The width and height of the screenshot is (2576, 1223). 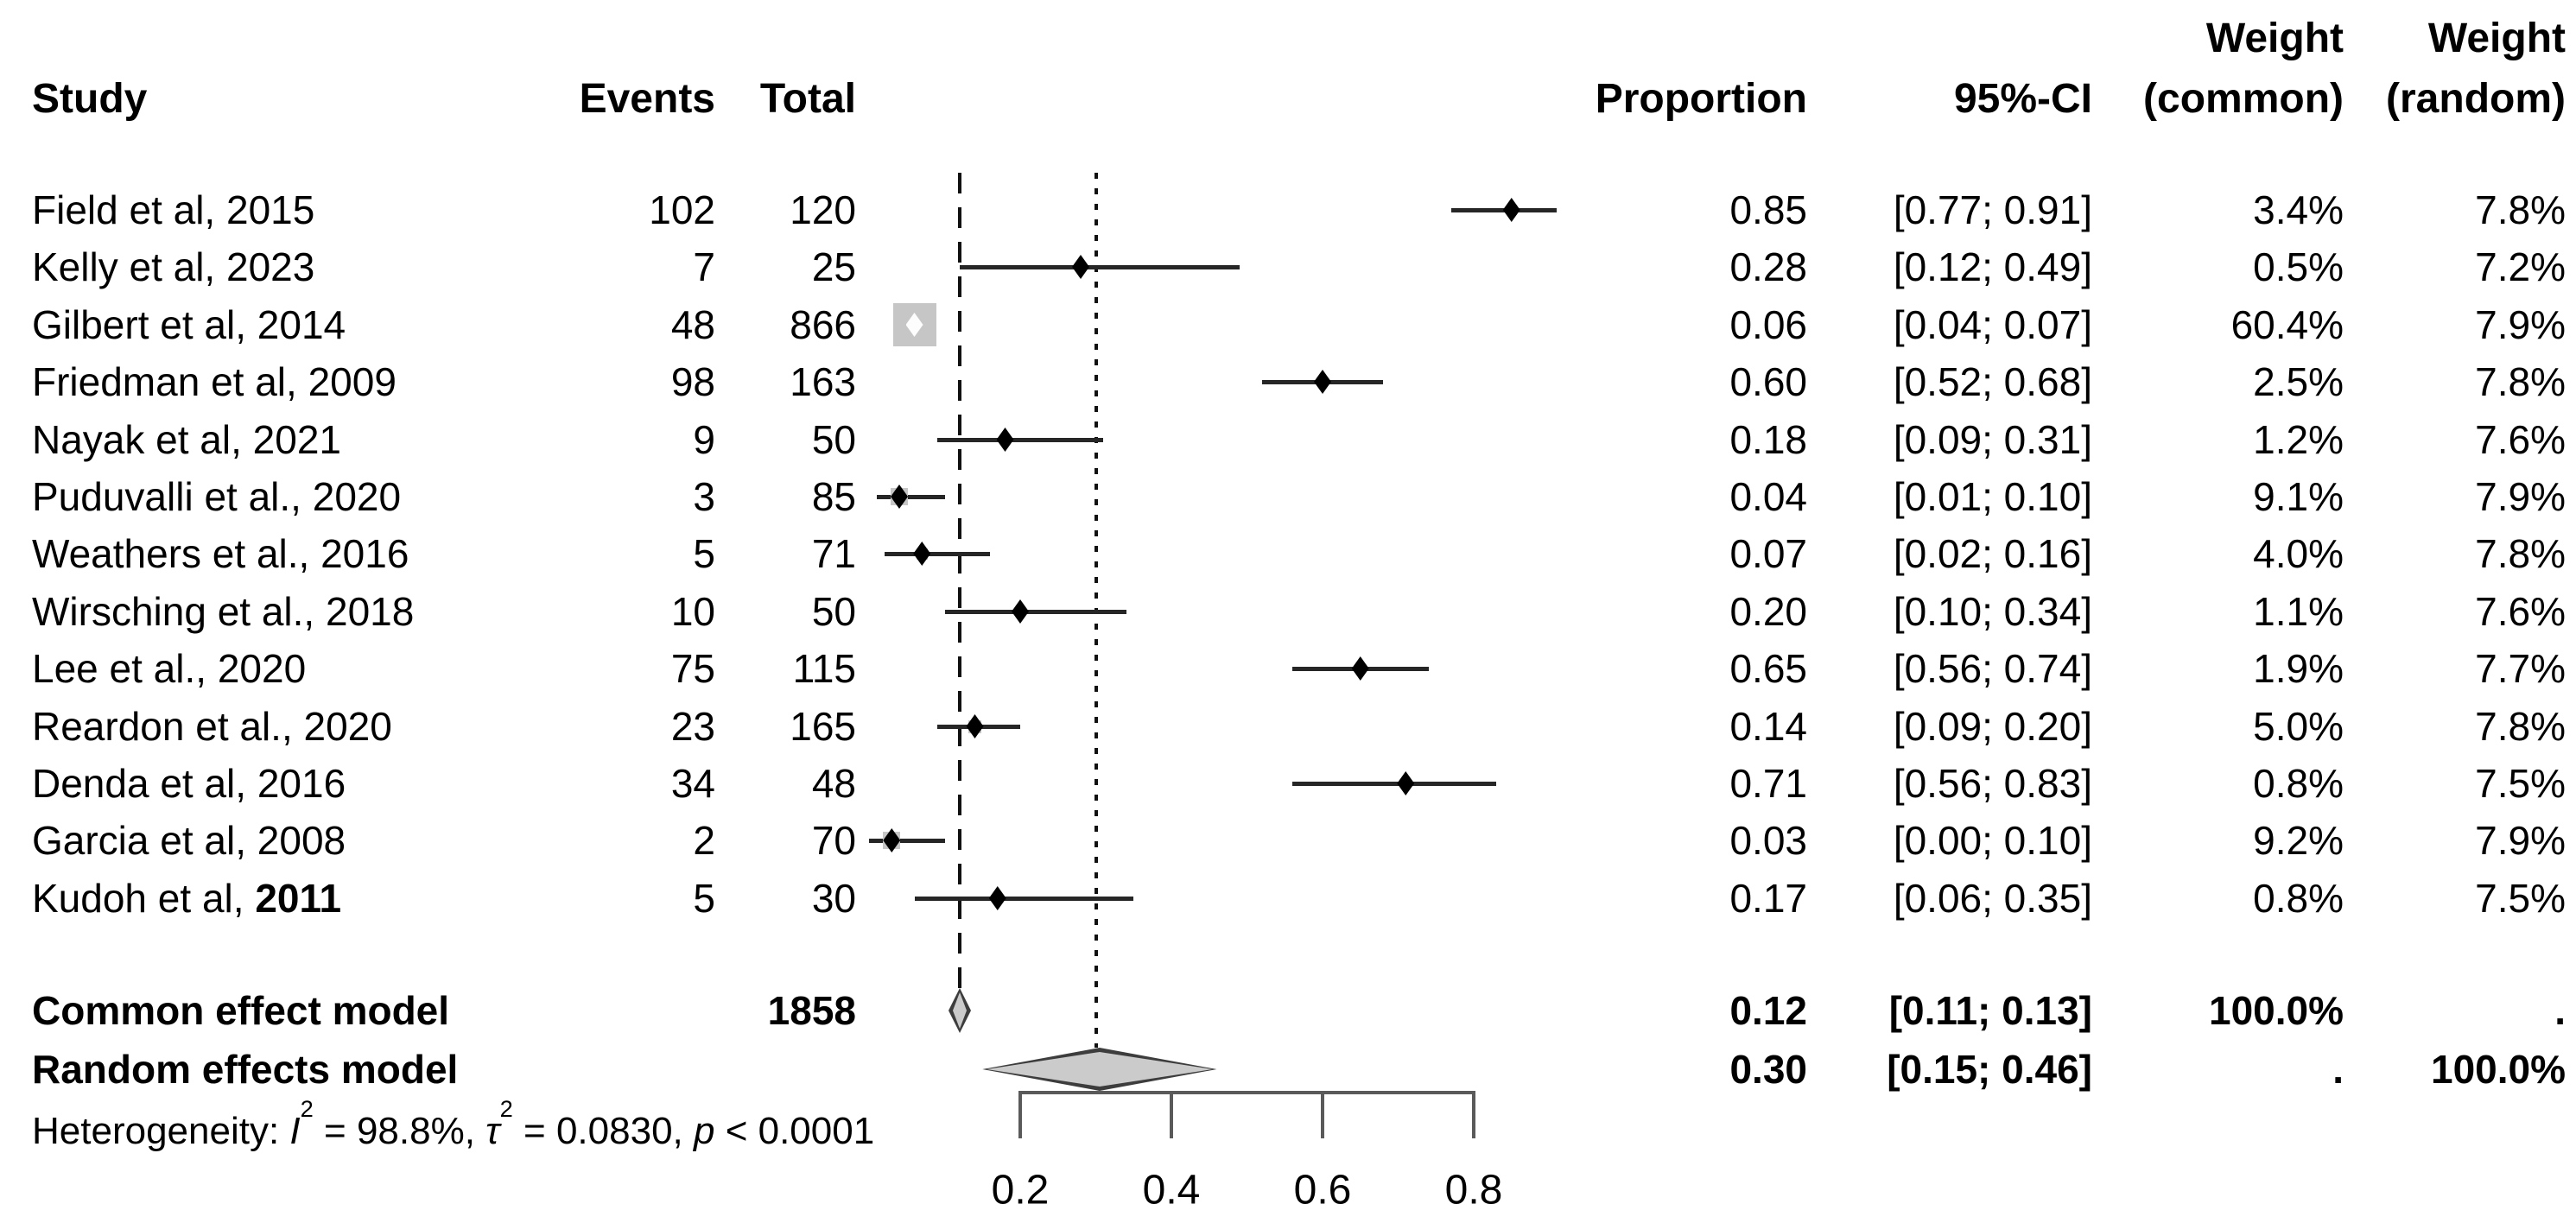 I want to click on study-proportion: 0.28, so click(x=1768, y=266).